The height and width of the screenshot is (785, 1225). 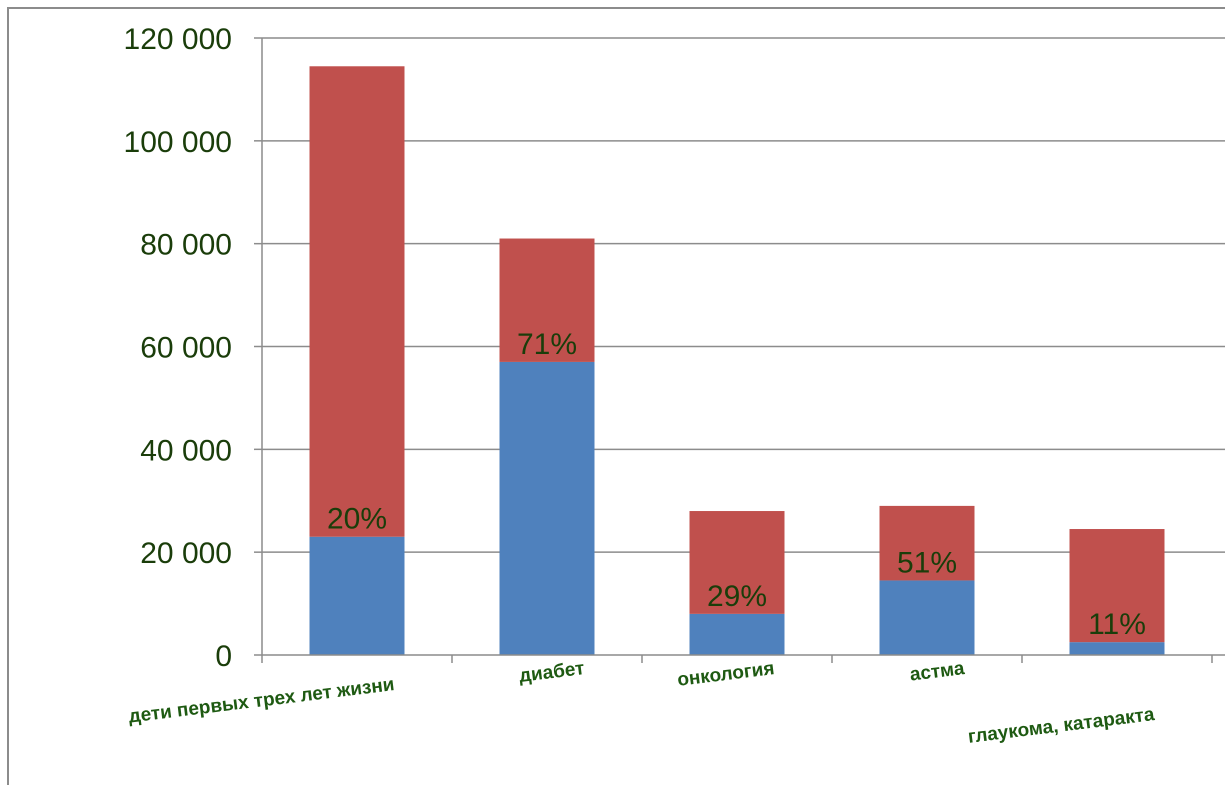 I want to click on data-label: 20%, so click(x=357, y=519).